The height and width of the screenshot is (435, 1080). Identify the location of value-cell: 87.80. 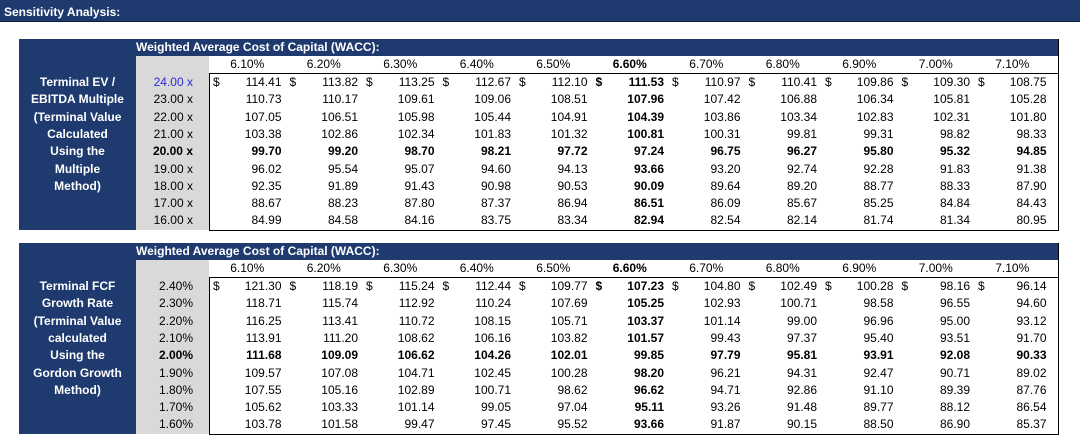
(419, 203).